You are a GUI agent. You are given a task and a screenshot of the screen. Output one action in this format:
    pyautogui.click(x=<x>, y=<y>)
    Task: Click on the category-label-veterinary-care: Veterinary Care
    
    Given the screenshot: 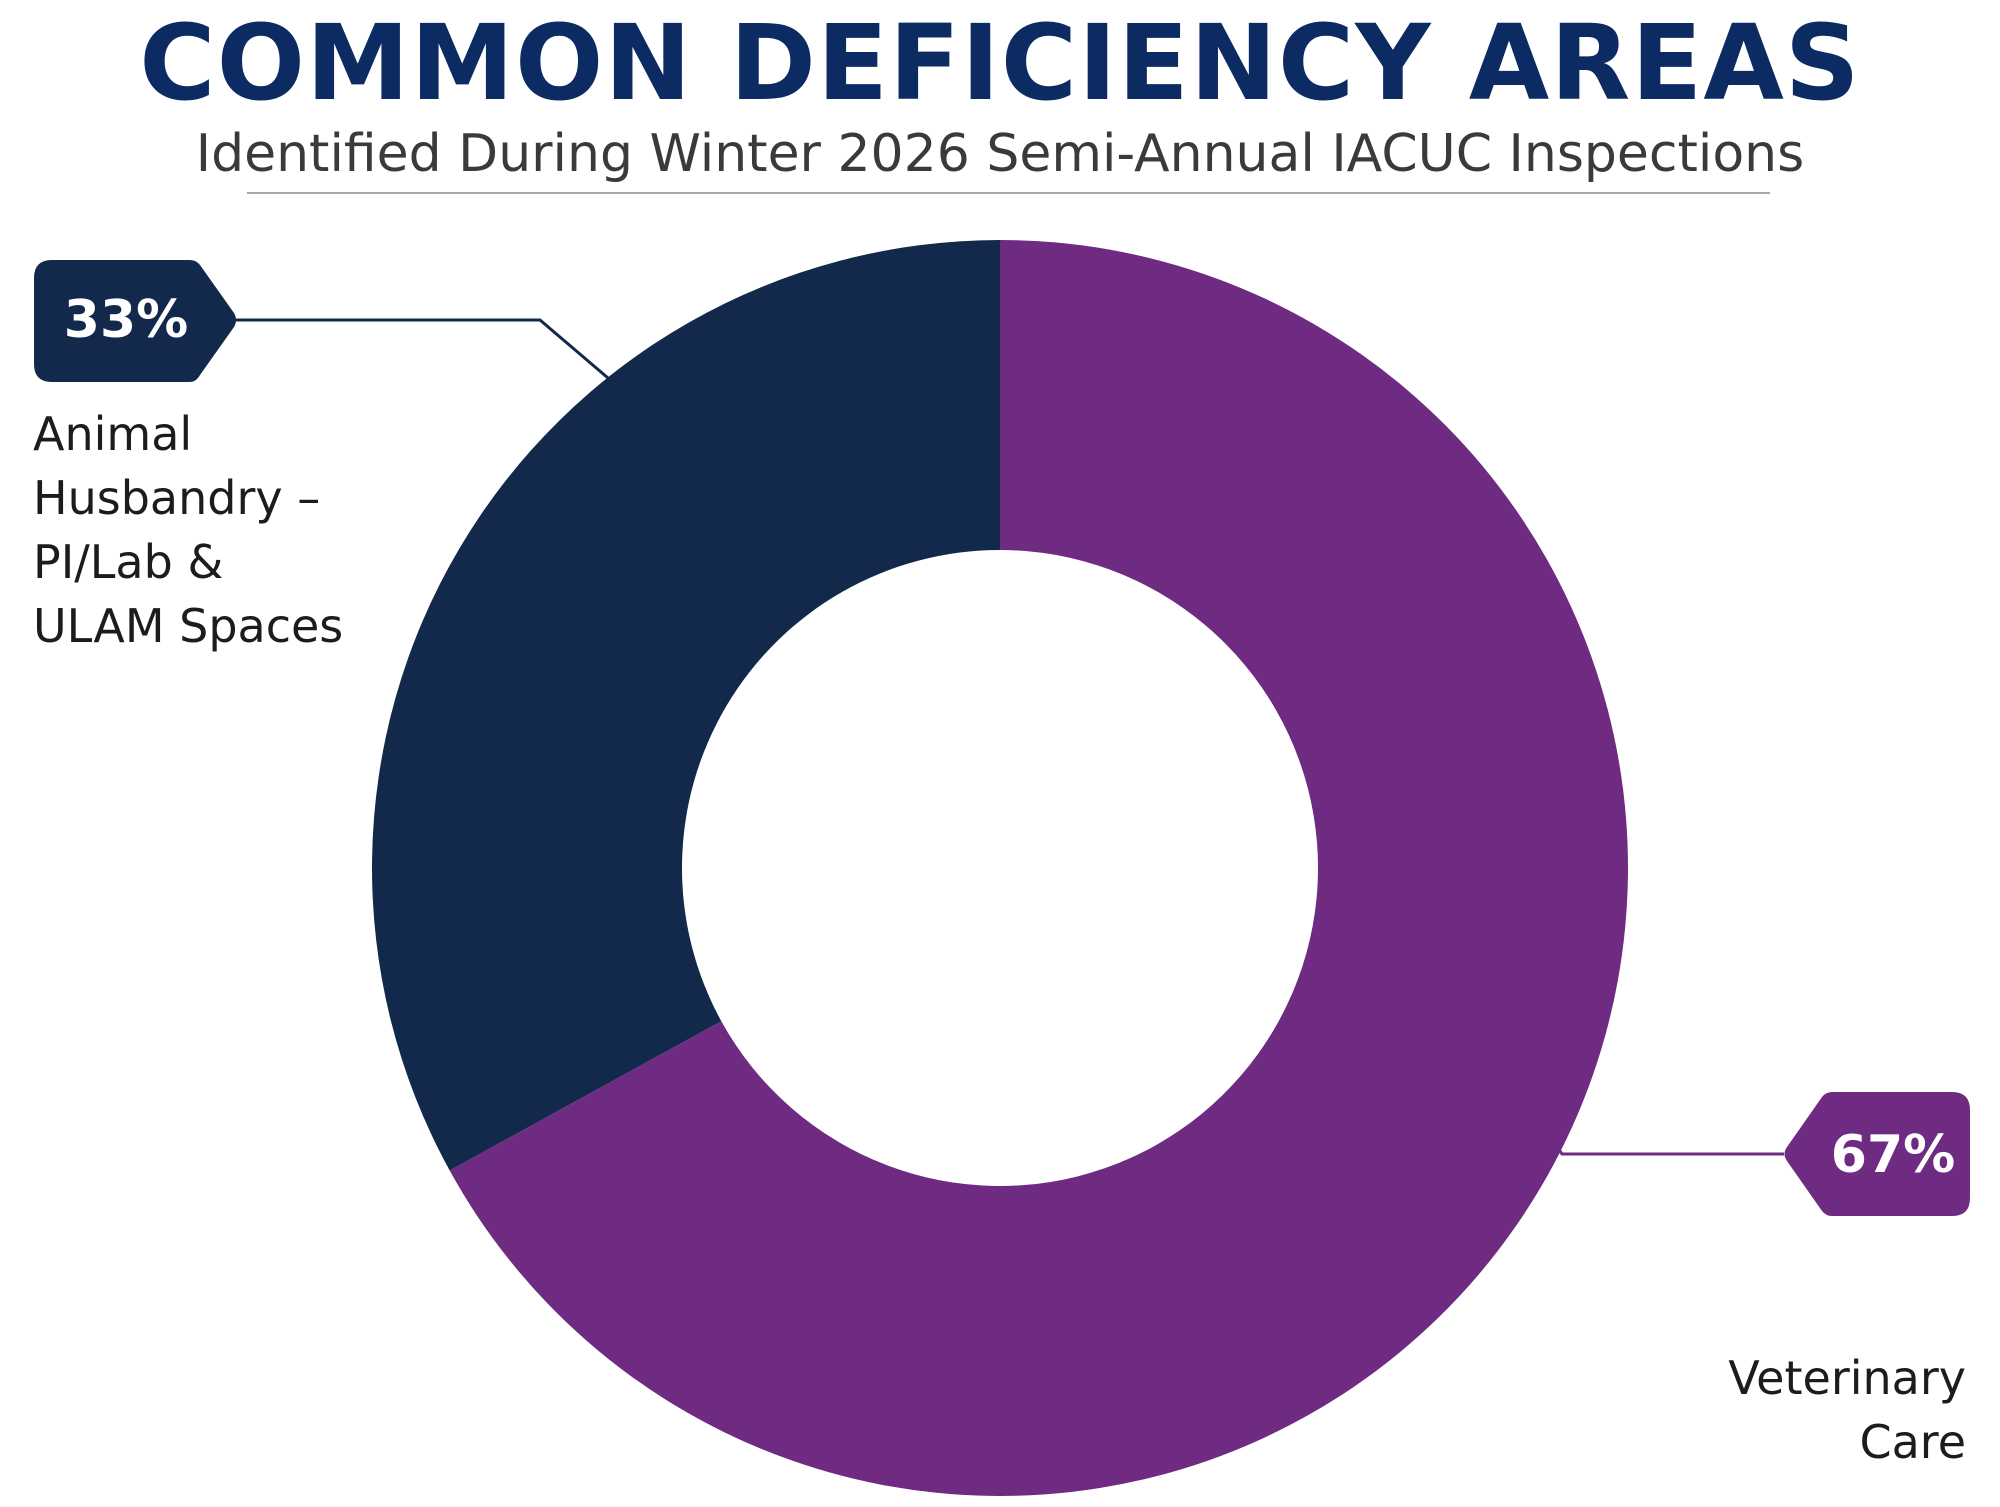 What is the action you would take?
    pyautogui.click(x=1763, y=1410)
    